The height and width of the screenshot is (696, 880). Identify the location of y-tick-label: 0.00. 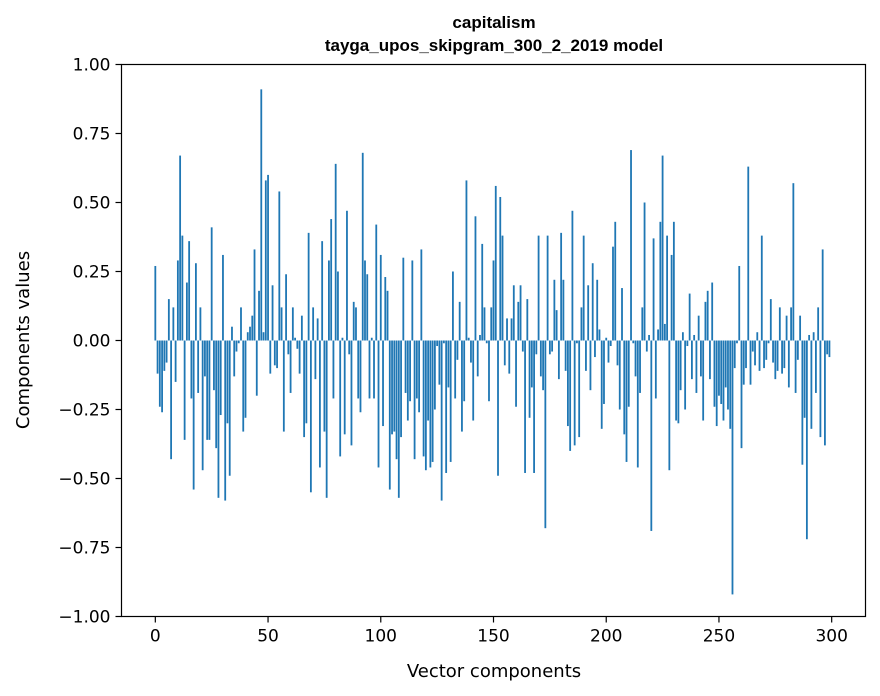
(92, 342).